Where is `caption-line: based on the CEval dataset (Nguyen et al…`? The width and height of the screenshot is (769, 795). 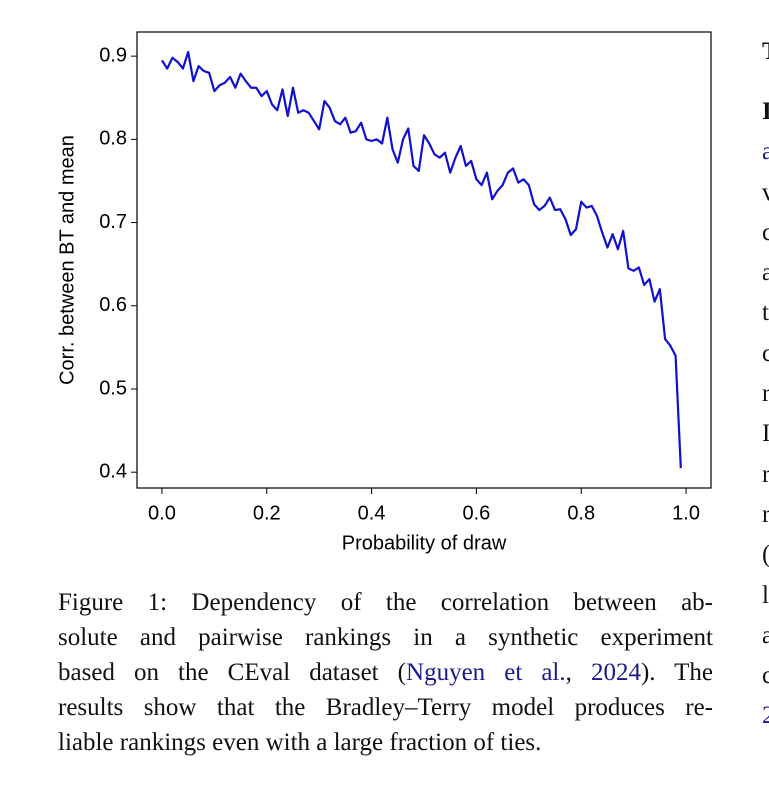
caption-line: based on the CEval dataset (Nguyen et al… is located at coordinates (385, 672).